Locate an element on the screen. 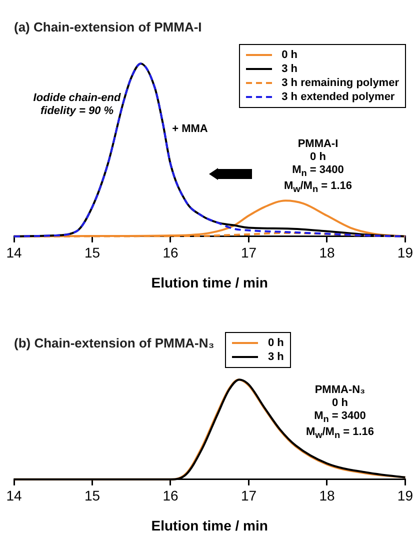 The image size is (416, 535). legend-label: 3 h extended polymer is located at coordinates (338, 97).